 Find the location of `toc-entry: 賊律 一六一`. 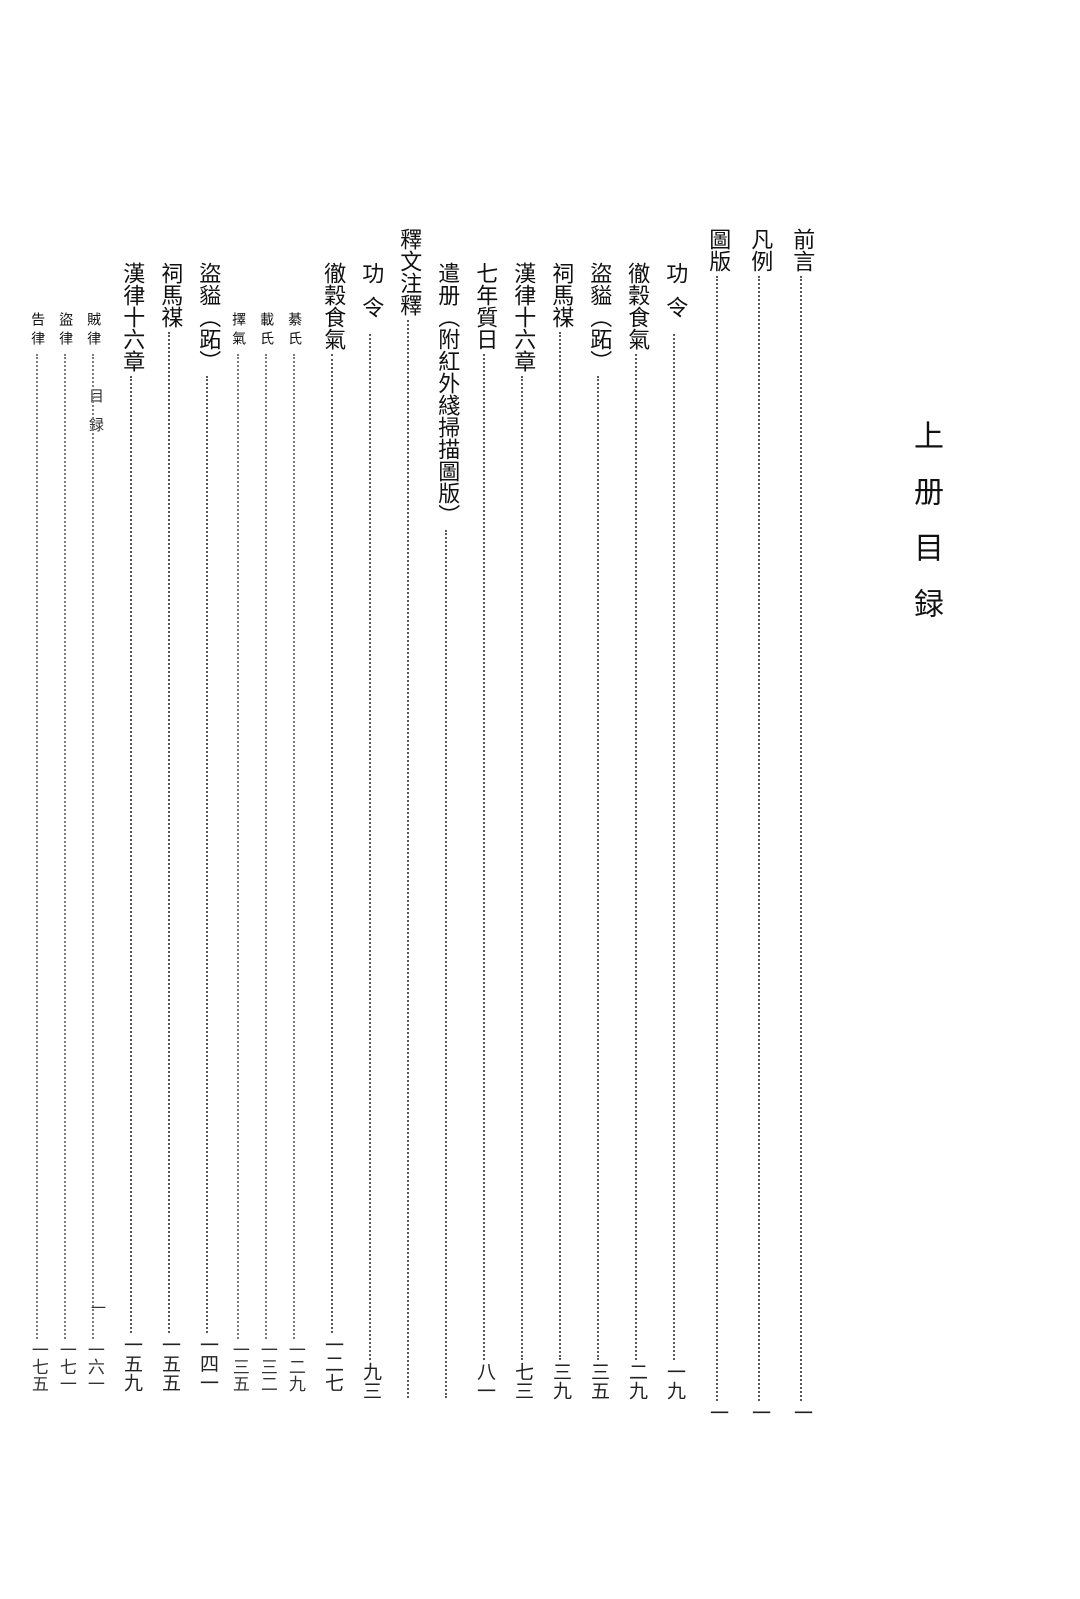

toc-entry: 賊律 一六一 is located at coordinates (93, 852).